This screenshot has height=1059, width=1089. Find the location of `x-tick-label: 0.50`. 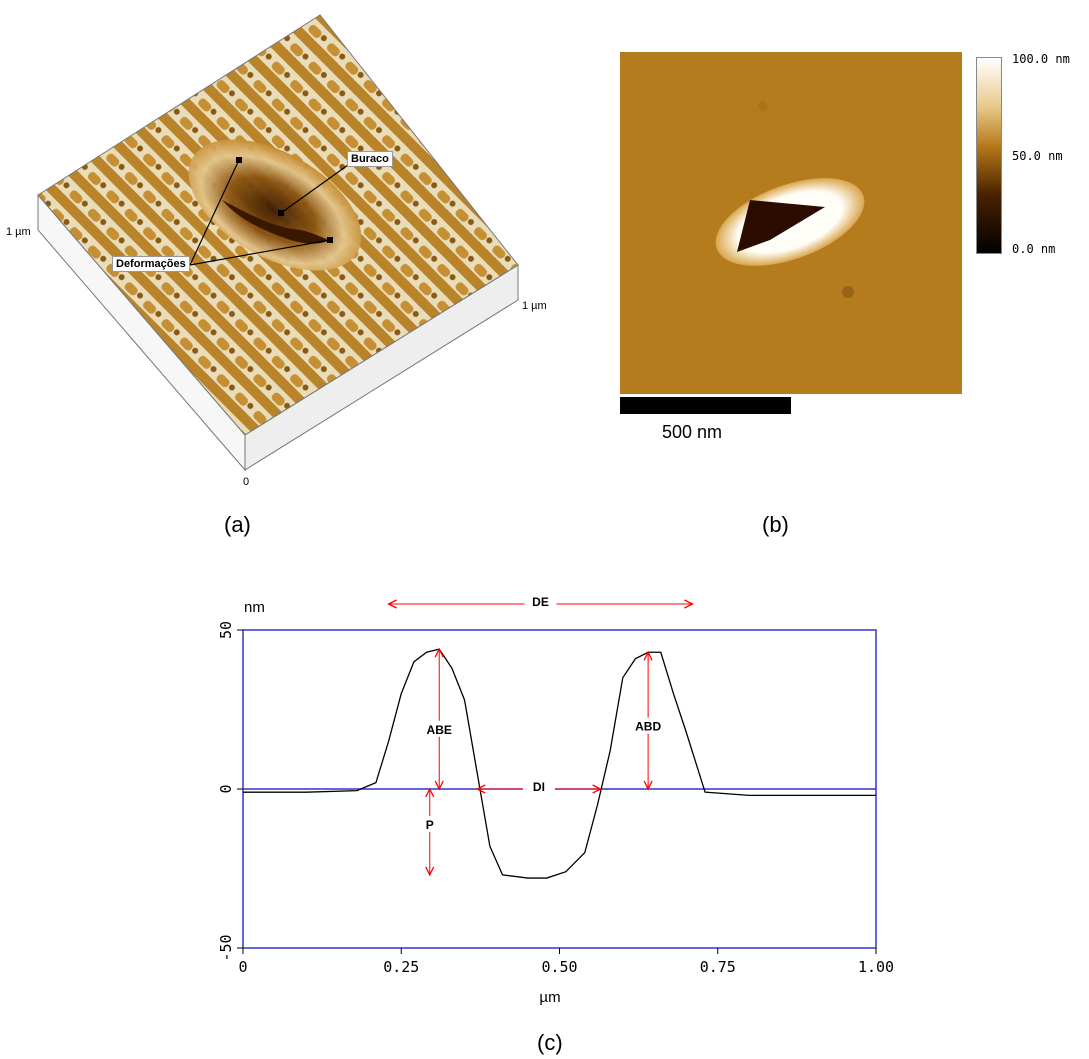

x-tick-label: 0.50 is located at coordinates (559, 967).